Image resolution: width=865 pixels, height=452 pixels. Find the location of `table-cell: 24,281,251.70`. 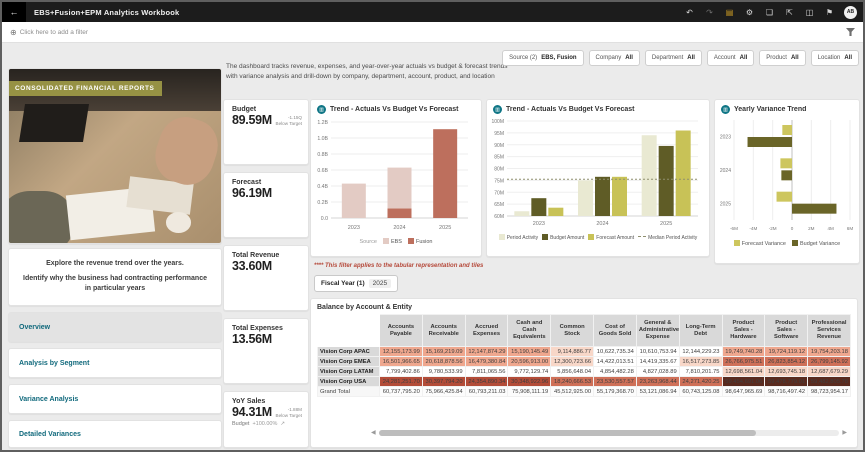

table-cell: 24,281,251.70 is located at coordinates (401, 381).